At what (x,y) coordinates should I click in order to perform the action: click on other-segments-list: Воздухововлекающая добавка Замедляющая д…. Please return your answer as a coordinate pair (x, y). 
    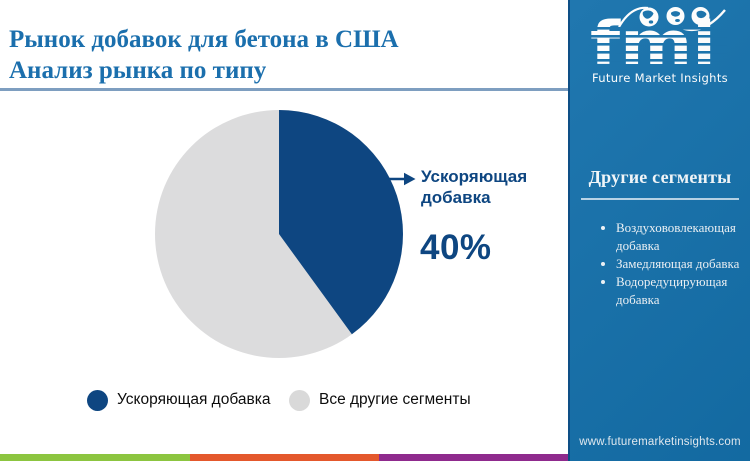
    Looking at the image, I should click on (674, 264).